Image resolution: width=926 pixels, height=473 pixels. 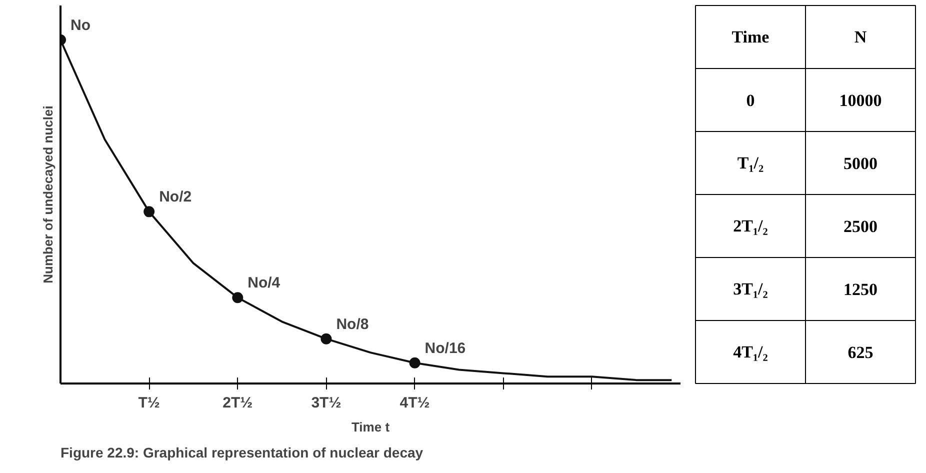 I want to click on text: 10000, so click(x=860, y=100).